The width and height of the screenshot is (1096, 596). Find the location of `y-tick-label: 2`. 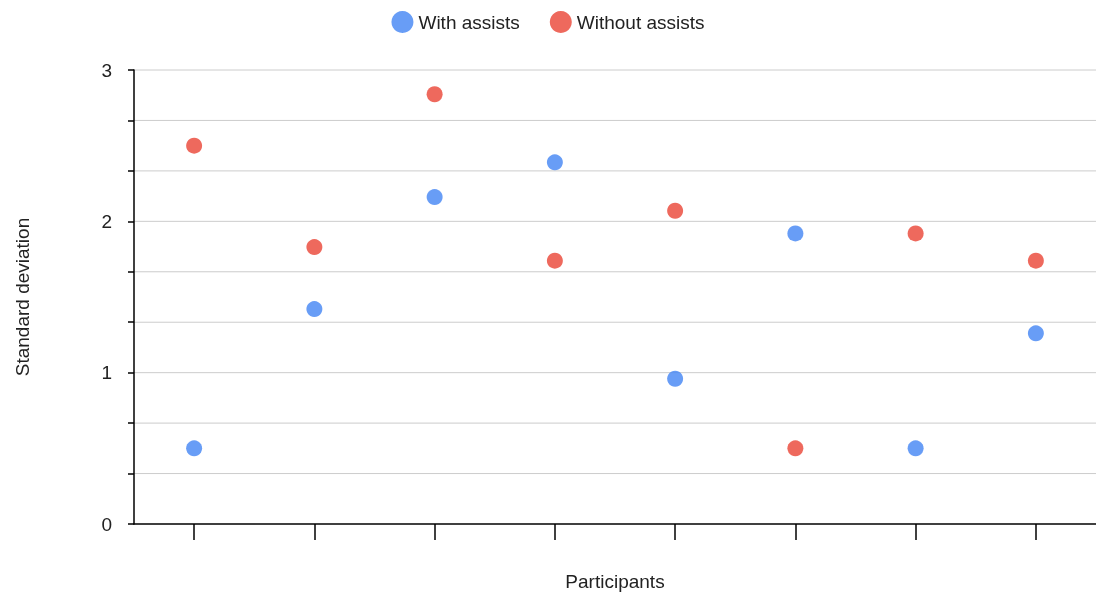

y-tick-label: 2 is located at coordinates (106, 221).